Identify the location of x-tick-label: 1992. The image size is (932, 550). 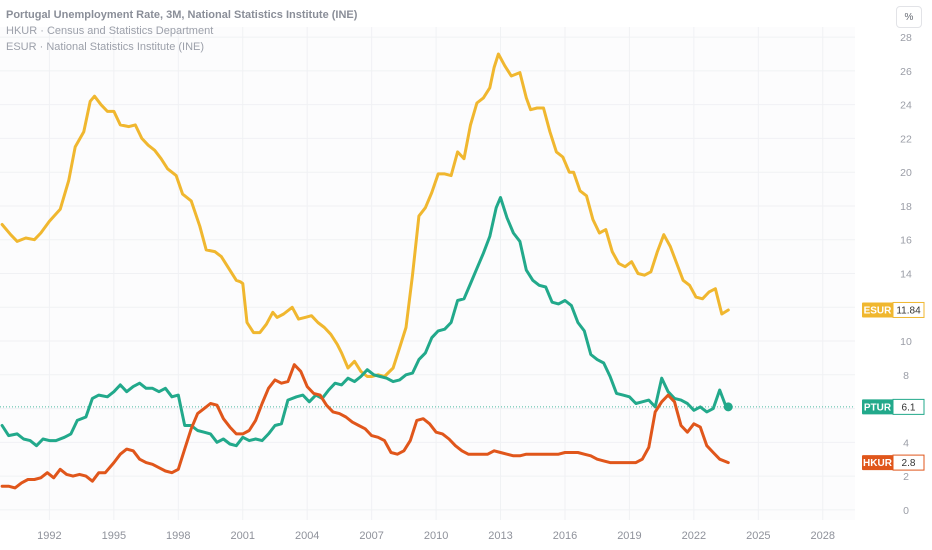
(49, 536).